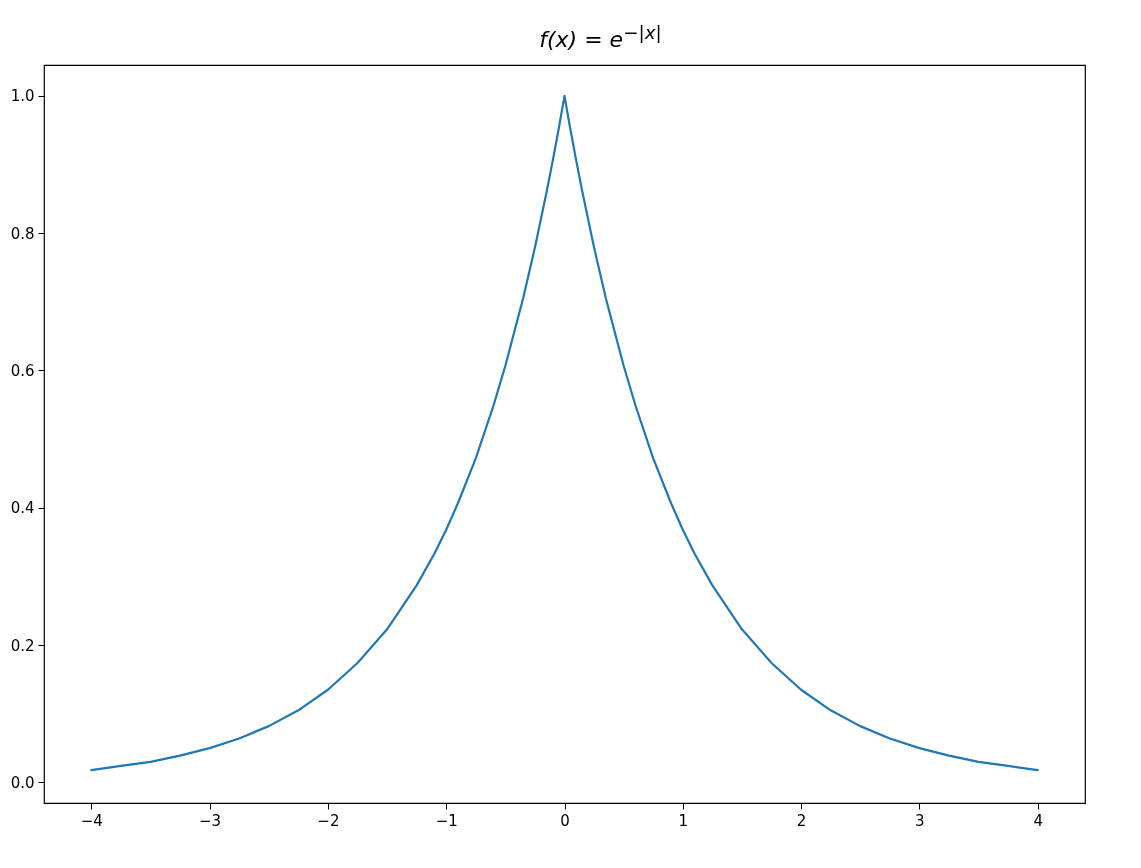 This screenshot has height=868, width=1141. What do you see at coordinates (22, 371) in the screenshot?
I see `y-tick-label: 0.6` at bounding box center [22, 371].